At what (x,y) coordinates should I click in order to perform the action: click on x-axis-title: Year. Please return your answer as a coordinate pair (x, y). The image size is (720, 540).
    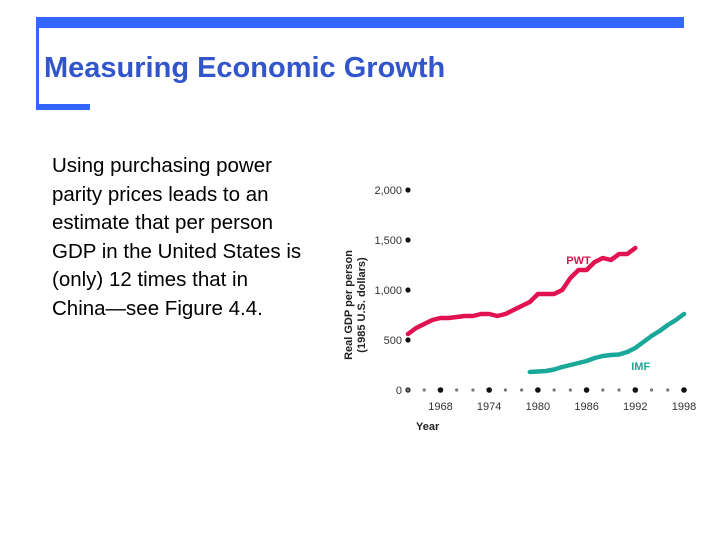
    Looking at the image, I should click on (428, 427).